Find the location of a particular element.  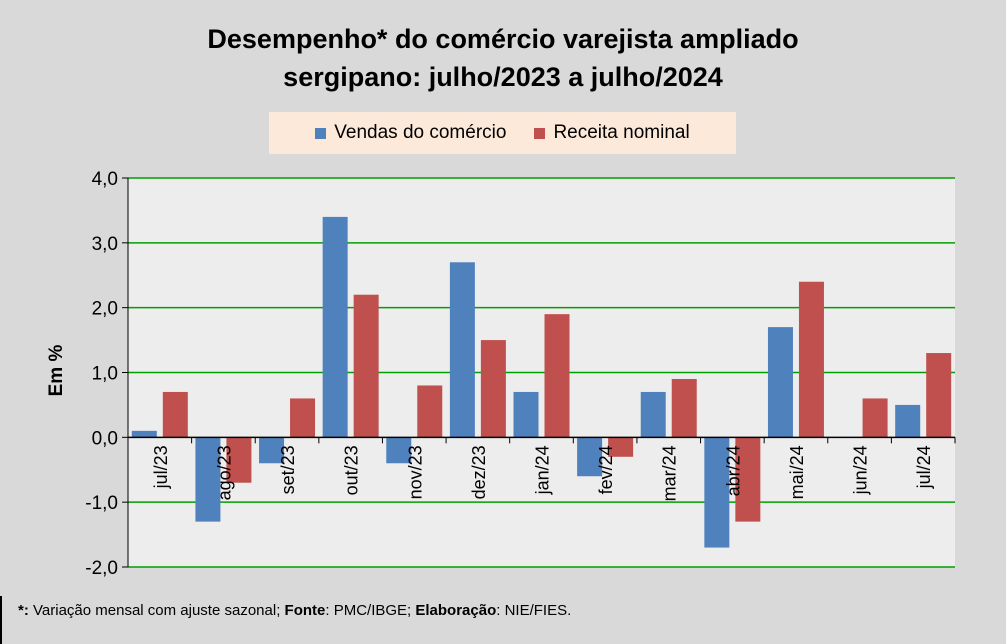

x-tick-label: abr/24 is located at coordinates (733, 470).